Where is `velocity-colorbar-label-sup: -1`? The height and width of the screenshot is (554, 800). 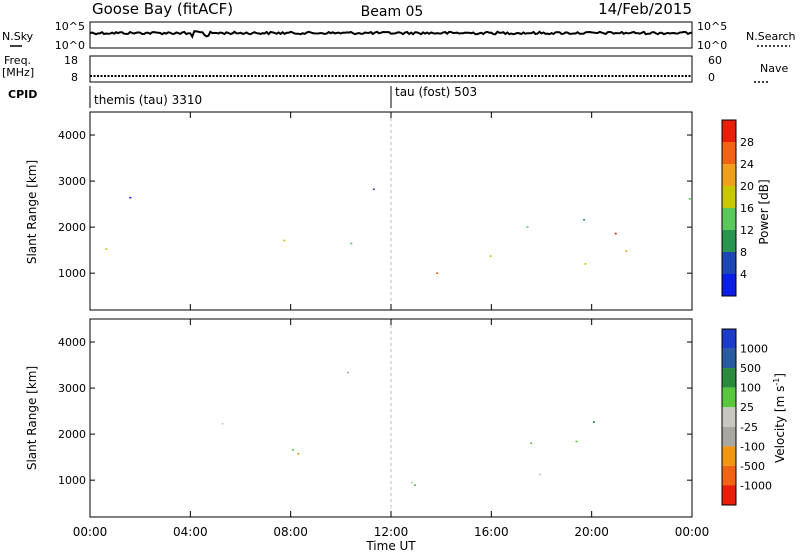 velocity-colorbar-label-sup: -1 is located at coordinates (776, 382).